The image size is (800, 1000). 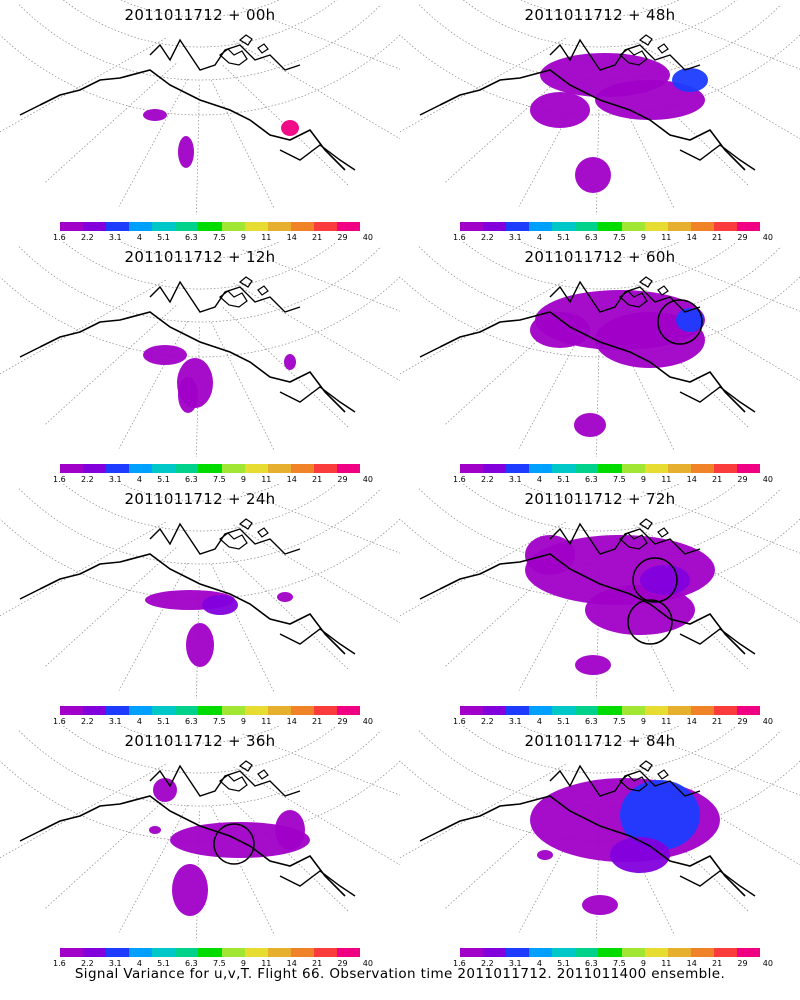 What do you see at coordinates (163, 479) in the screenshot?
I see `colorbar-tick-label: 5.1` at bounding box center [163, 479].